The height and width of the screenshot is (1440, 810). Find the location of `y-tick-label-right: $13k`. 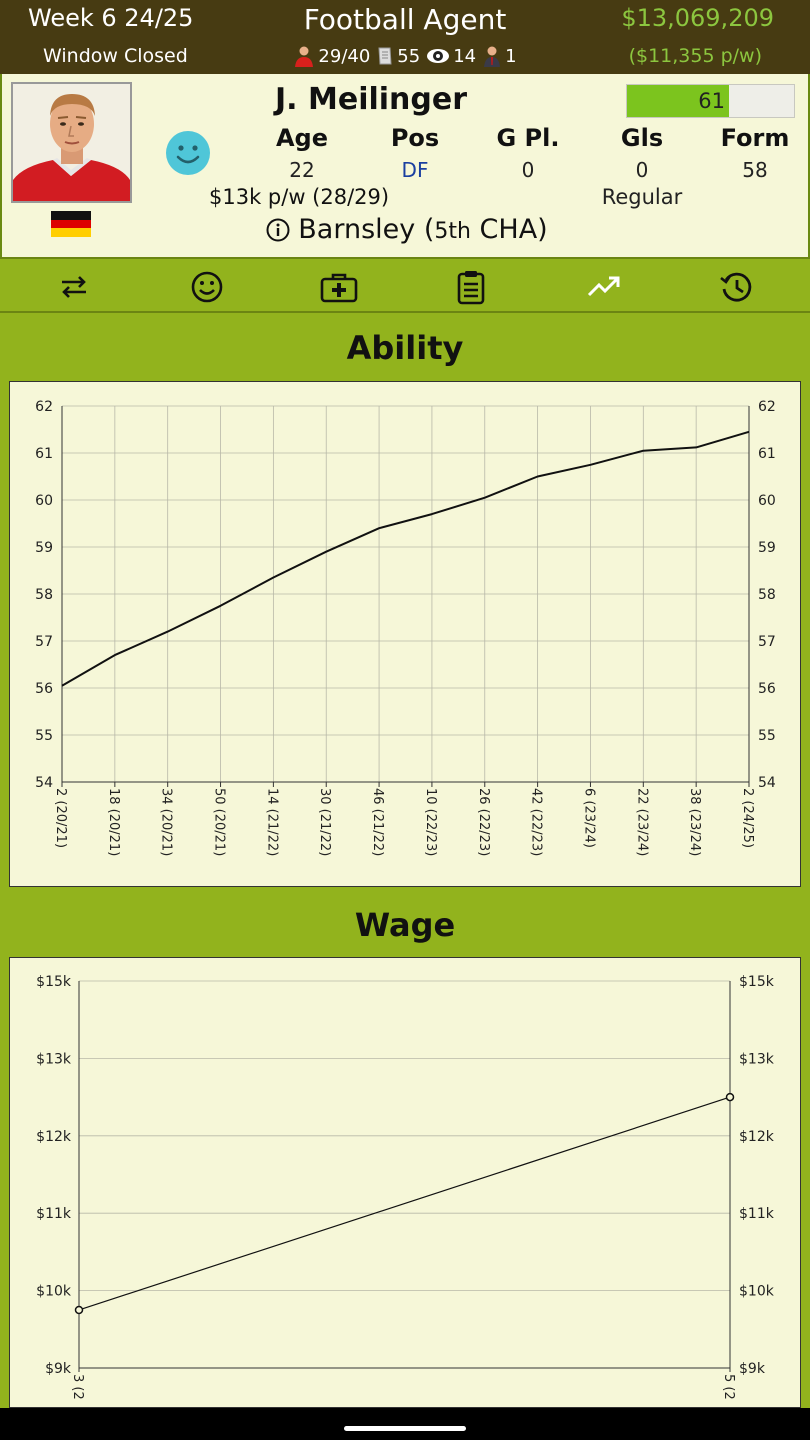

y-tick-label-right: $13k is located at coordinates (757, 1059).